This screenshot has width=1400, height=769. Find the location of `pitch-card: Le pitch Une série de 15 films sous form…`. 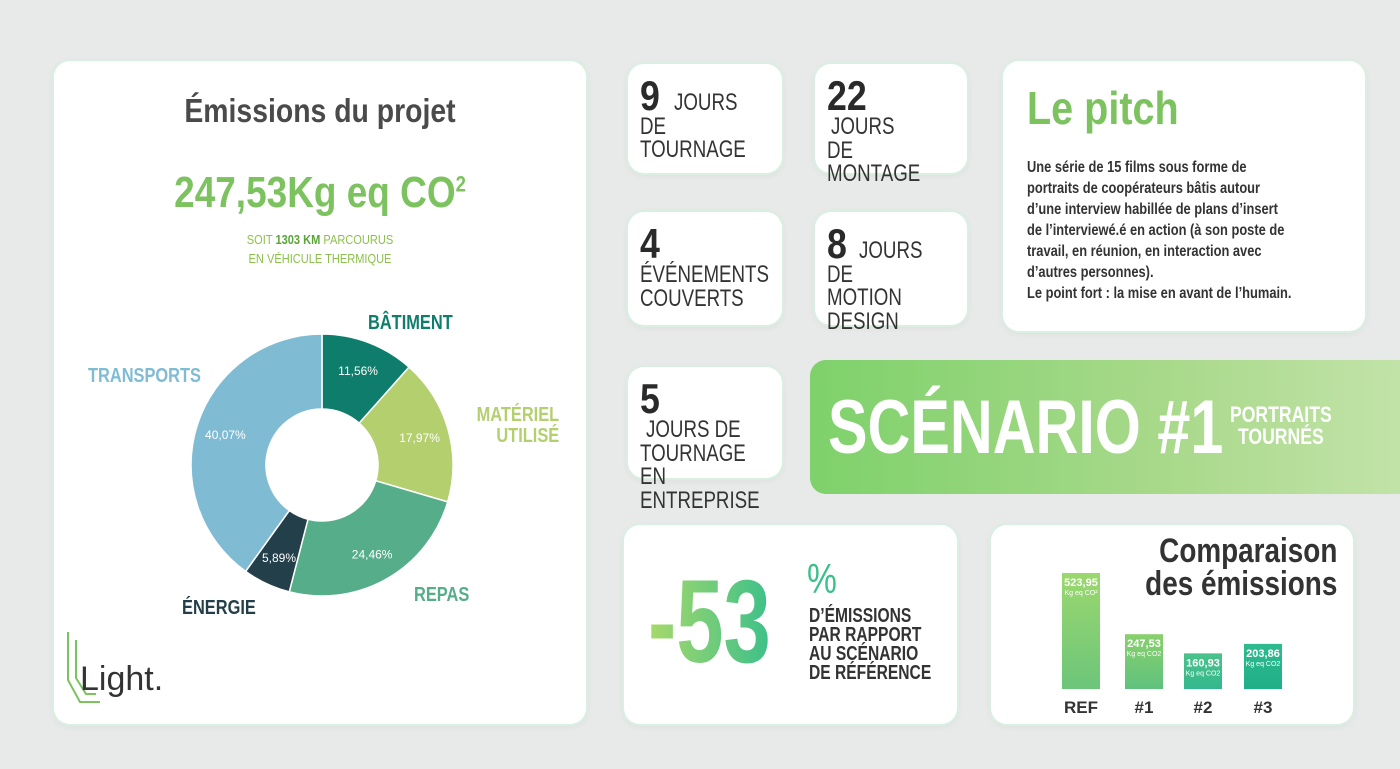

pitch-card: Le pitch Une série de 15 films sous form… is located at coordinates (1184, 196).